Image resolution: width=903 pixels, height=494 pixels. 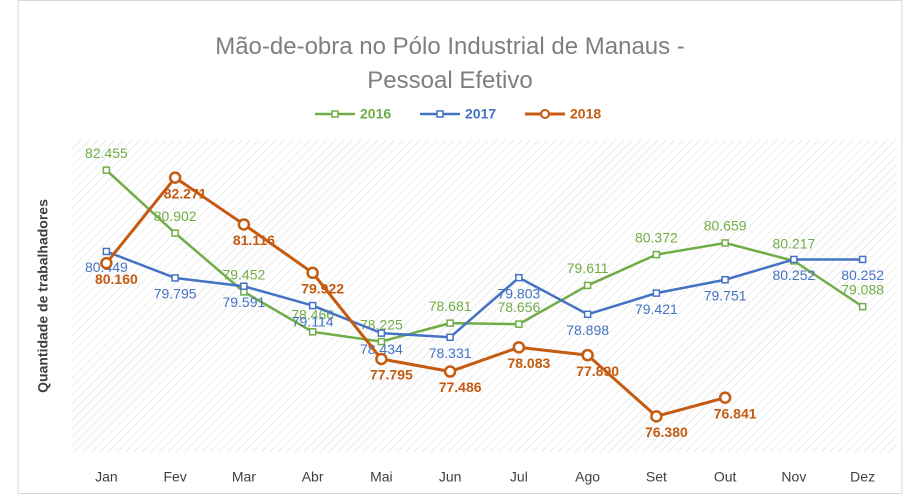 What do you see at coordinates (585, 114) in the screenshot?
I see `legend-label: 2018` at bounding box center [585, 114].